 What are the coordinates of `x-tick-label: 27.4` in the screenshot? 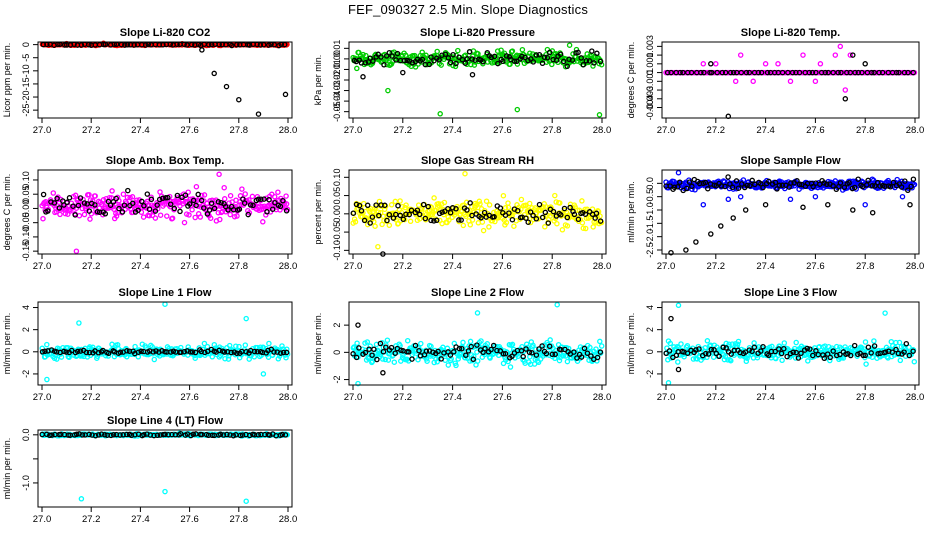 It's located at (140, 266).